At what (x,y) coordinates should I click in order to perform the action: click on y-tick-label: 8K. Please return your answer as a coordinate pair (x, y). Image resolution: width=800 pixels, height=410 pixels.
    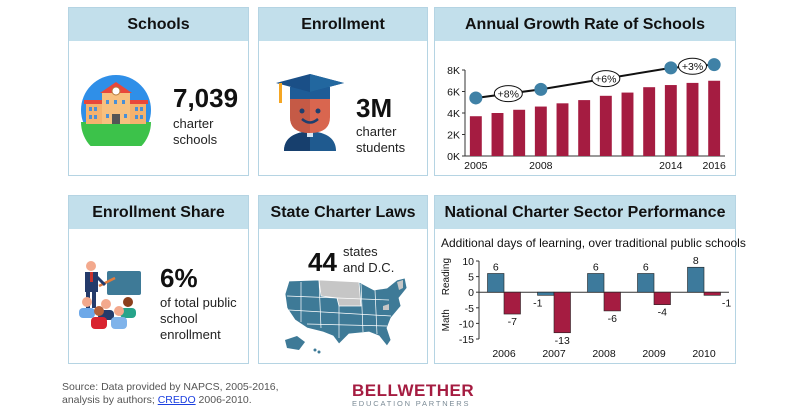
    Looking at the image, I should click on (453, 71).